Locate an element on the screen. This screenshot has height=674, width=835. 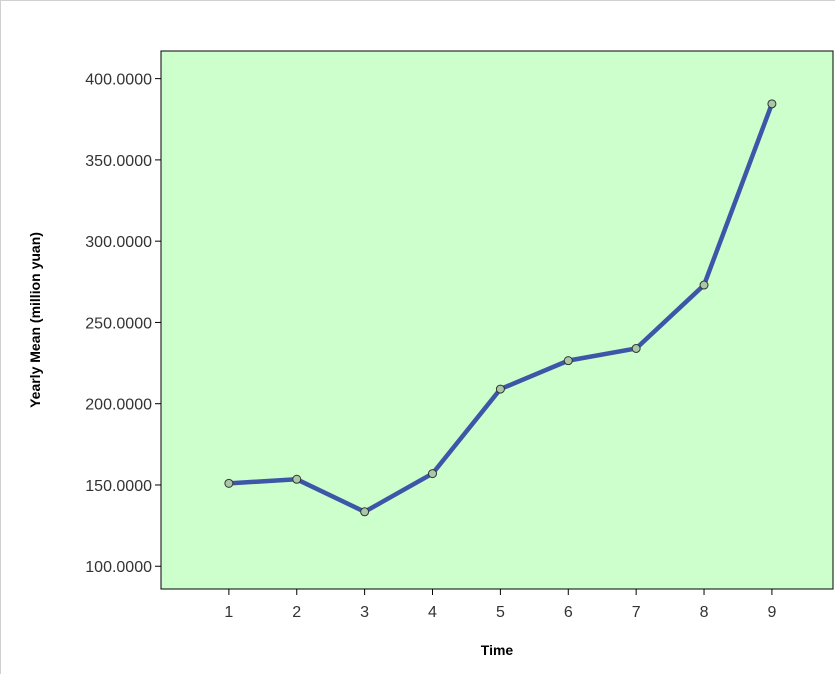
y-tick-label: 250.0000 is located at coordinates (118, 323).